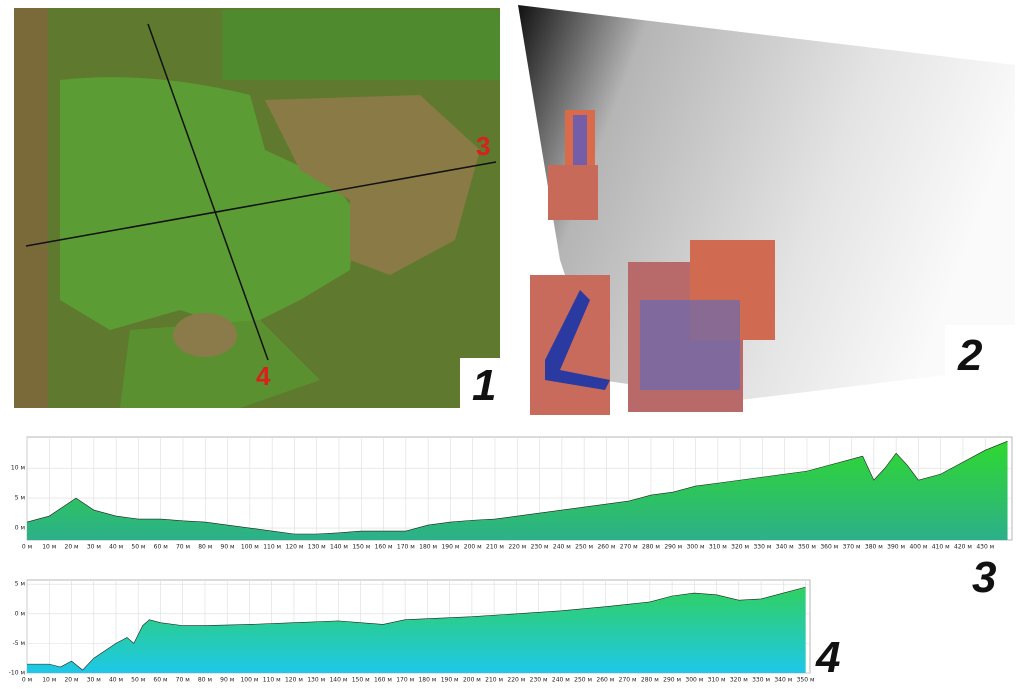 This screenshot has height=697, width=1024. What do you see at coordinates (874, 547) in the screenshot?
I see `x-tick-label: 380 м` at bounding box center [874, 547].